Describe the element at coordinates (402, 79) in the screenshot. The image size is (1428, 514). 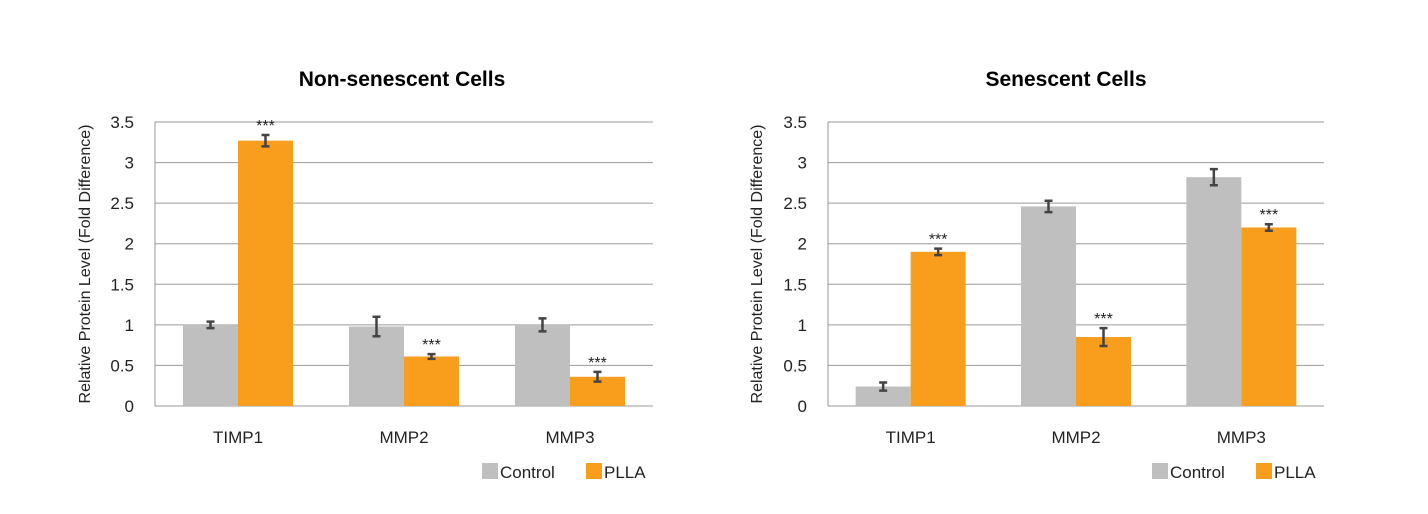
I see `chart-title: Non-senescent Cells` at that location.